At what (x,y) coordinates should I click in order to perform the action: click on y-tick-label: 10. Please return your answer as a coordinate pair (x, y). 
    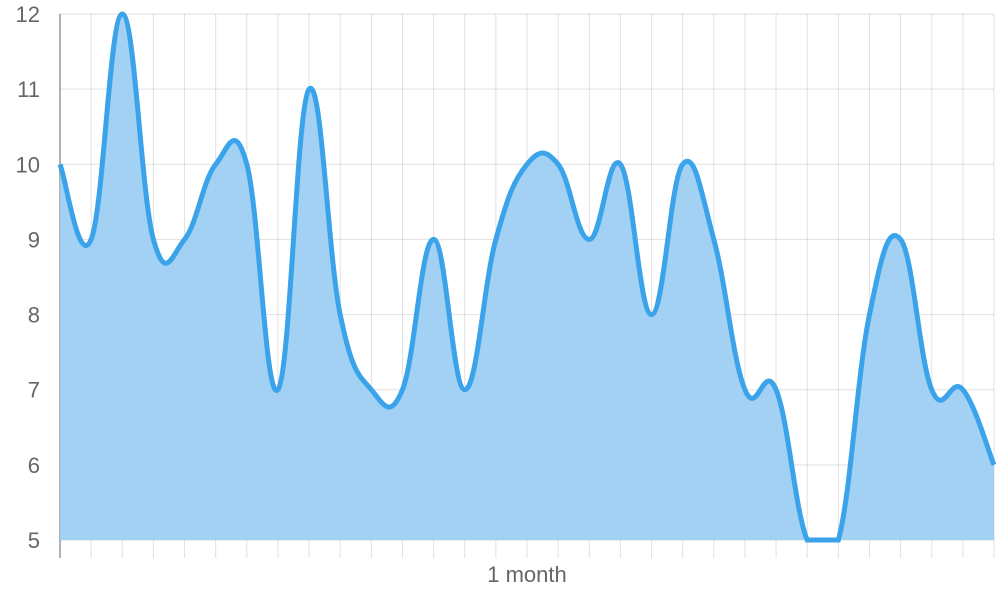
    Looking at the image, I should click on (28, 164).